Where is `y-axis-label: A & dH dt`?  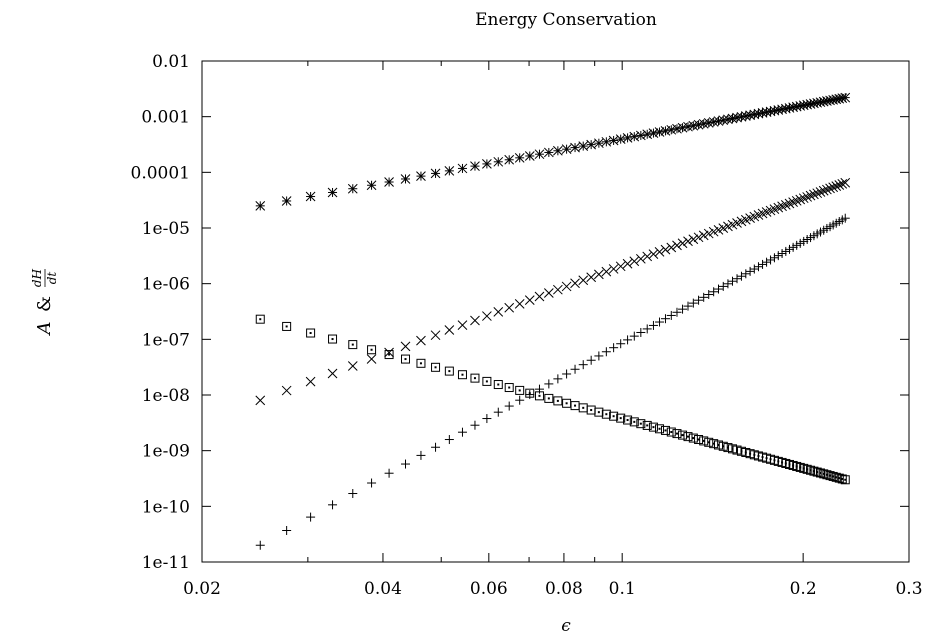
y-axis-label: A & dH dt is located at coordinates (44, 302).